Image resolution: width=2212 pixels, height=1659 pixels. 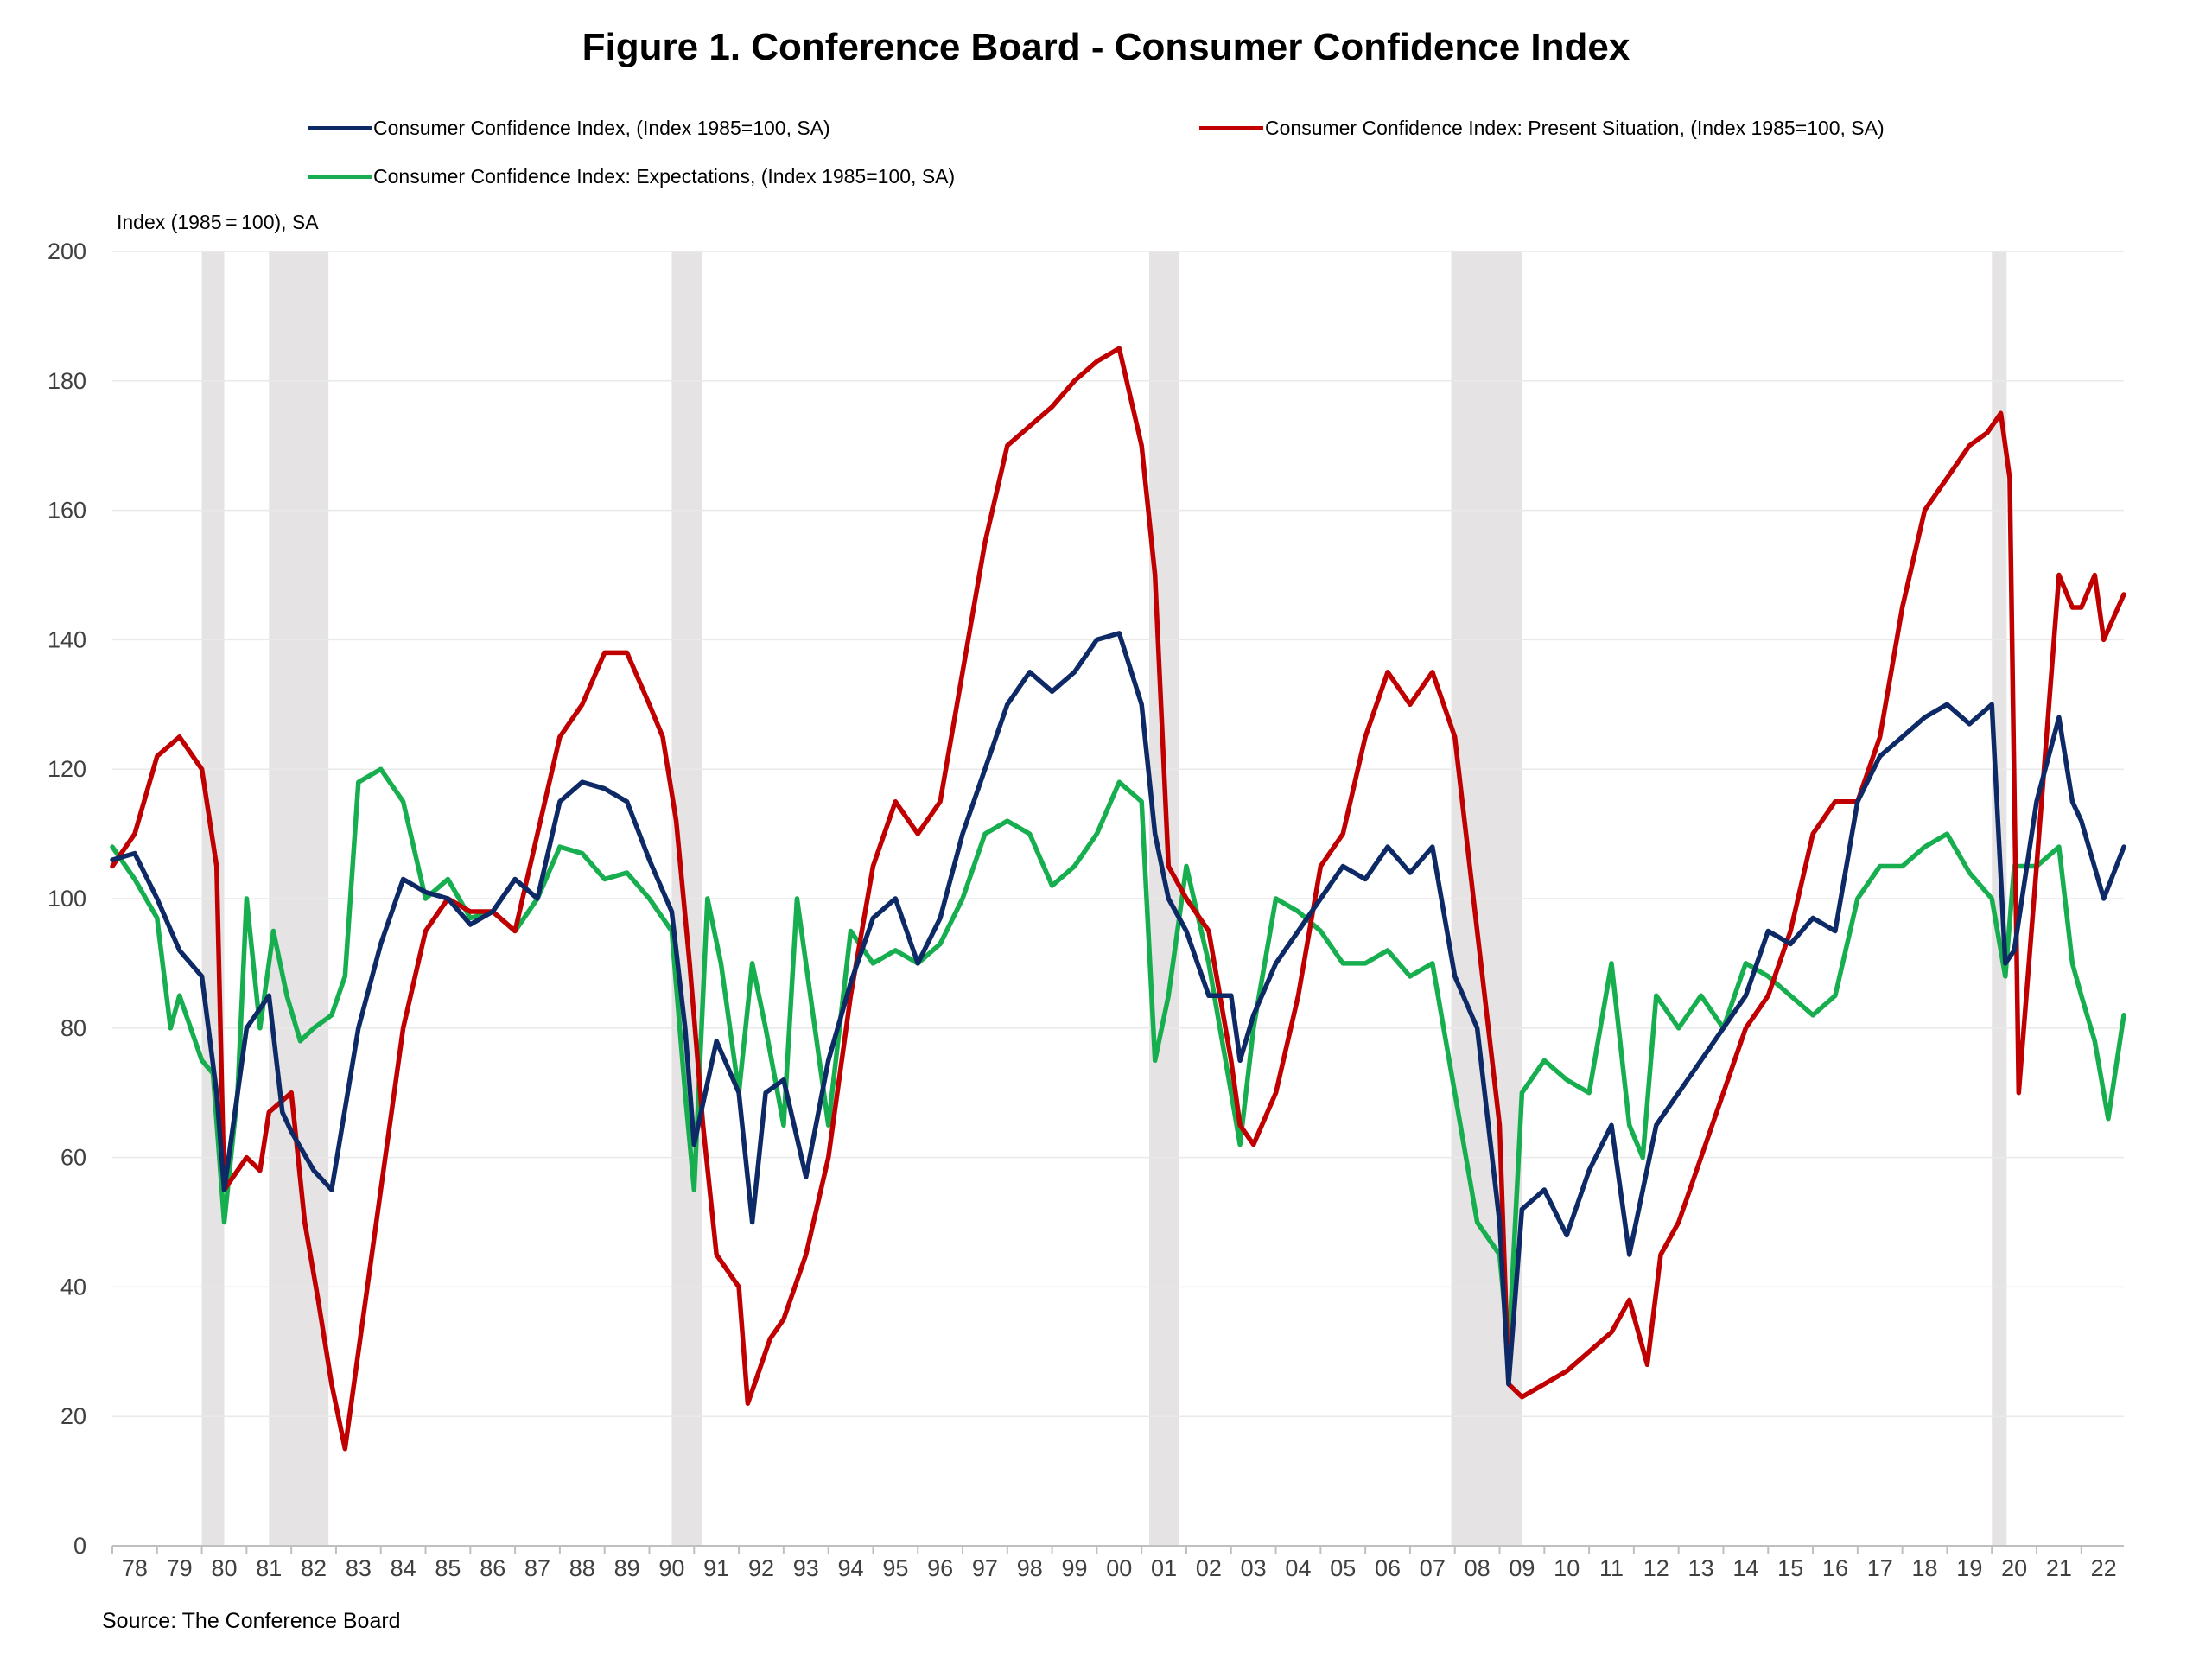 I want to click on legend-swatch-present, so click(x=1231, y=128).